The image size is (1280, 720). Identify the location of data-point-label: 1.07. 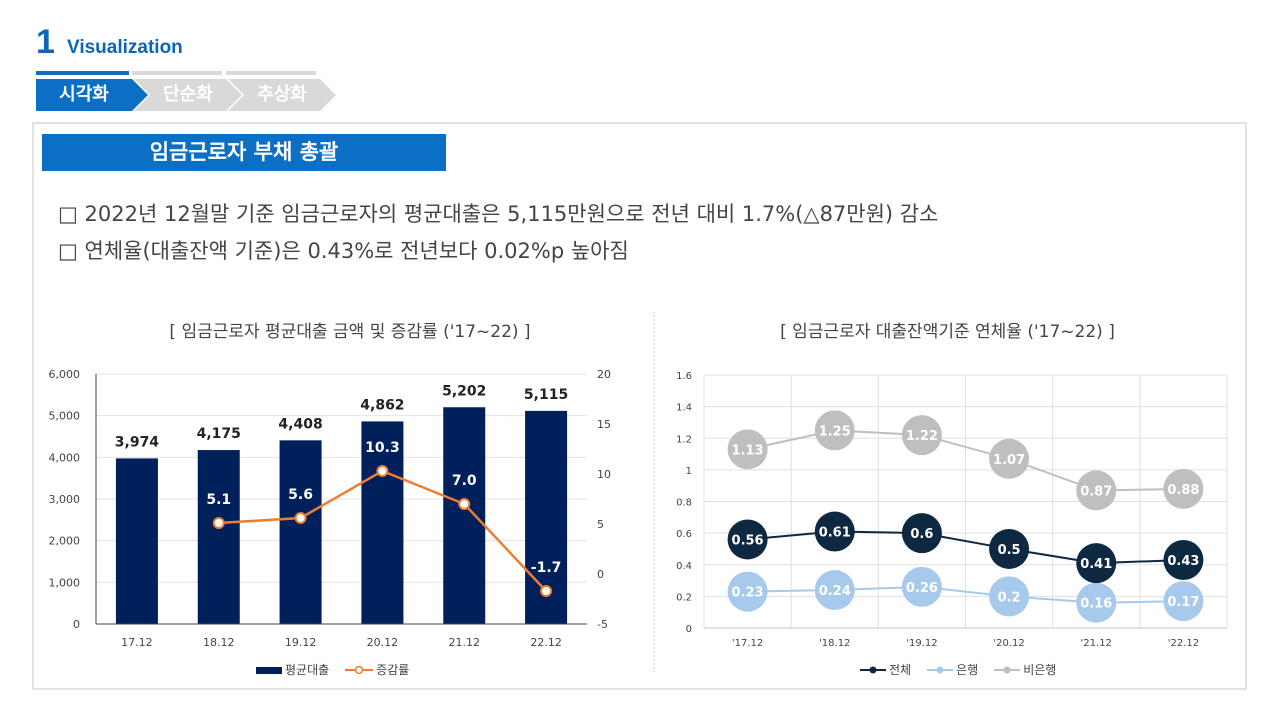
(1009, 460).